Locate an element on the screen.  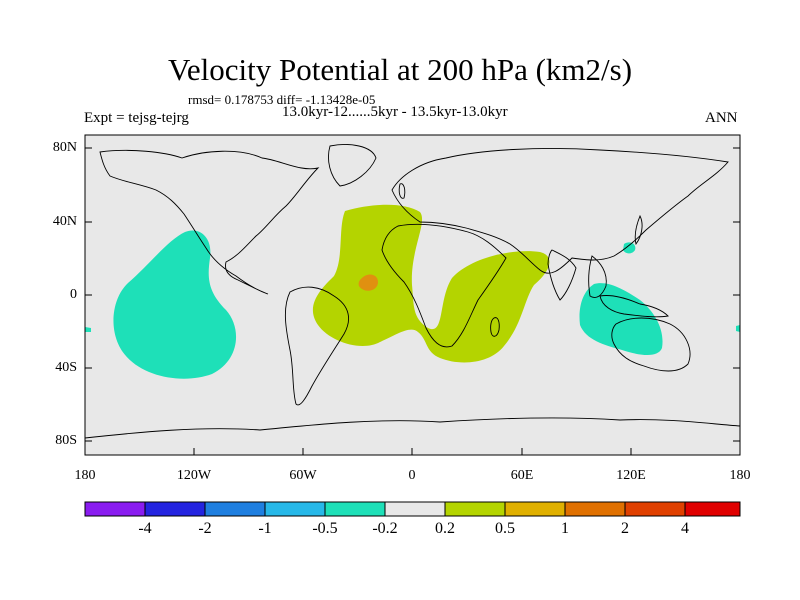
y-tick-label: 40S is located at coordinates (66, 367).